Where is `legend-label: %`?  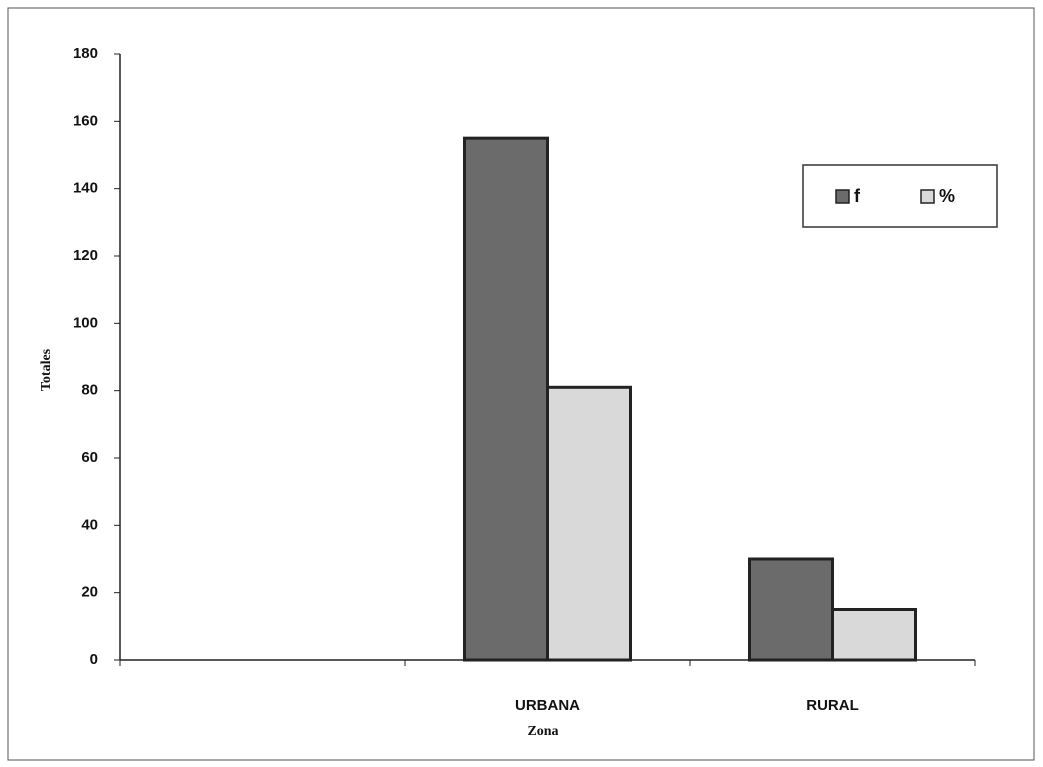
legend-label: % is located at coordinates (947, 196).